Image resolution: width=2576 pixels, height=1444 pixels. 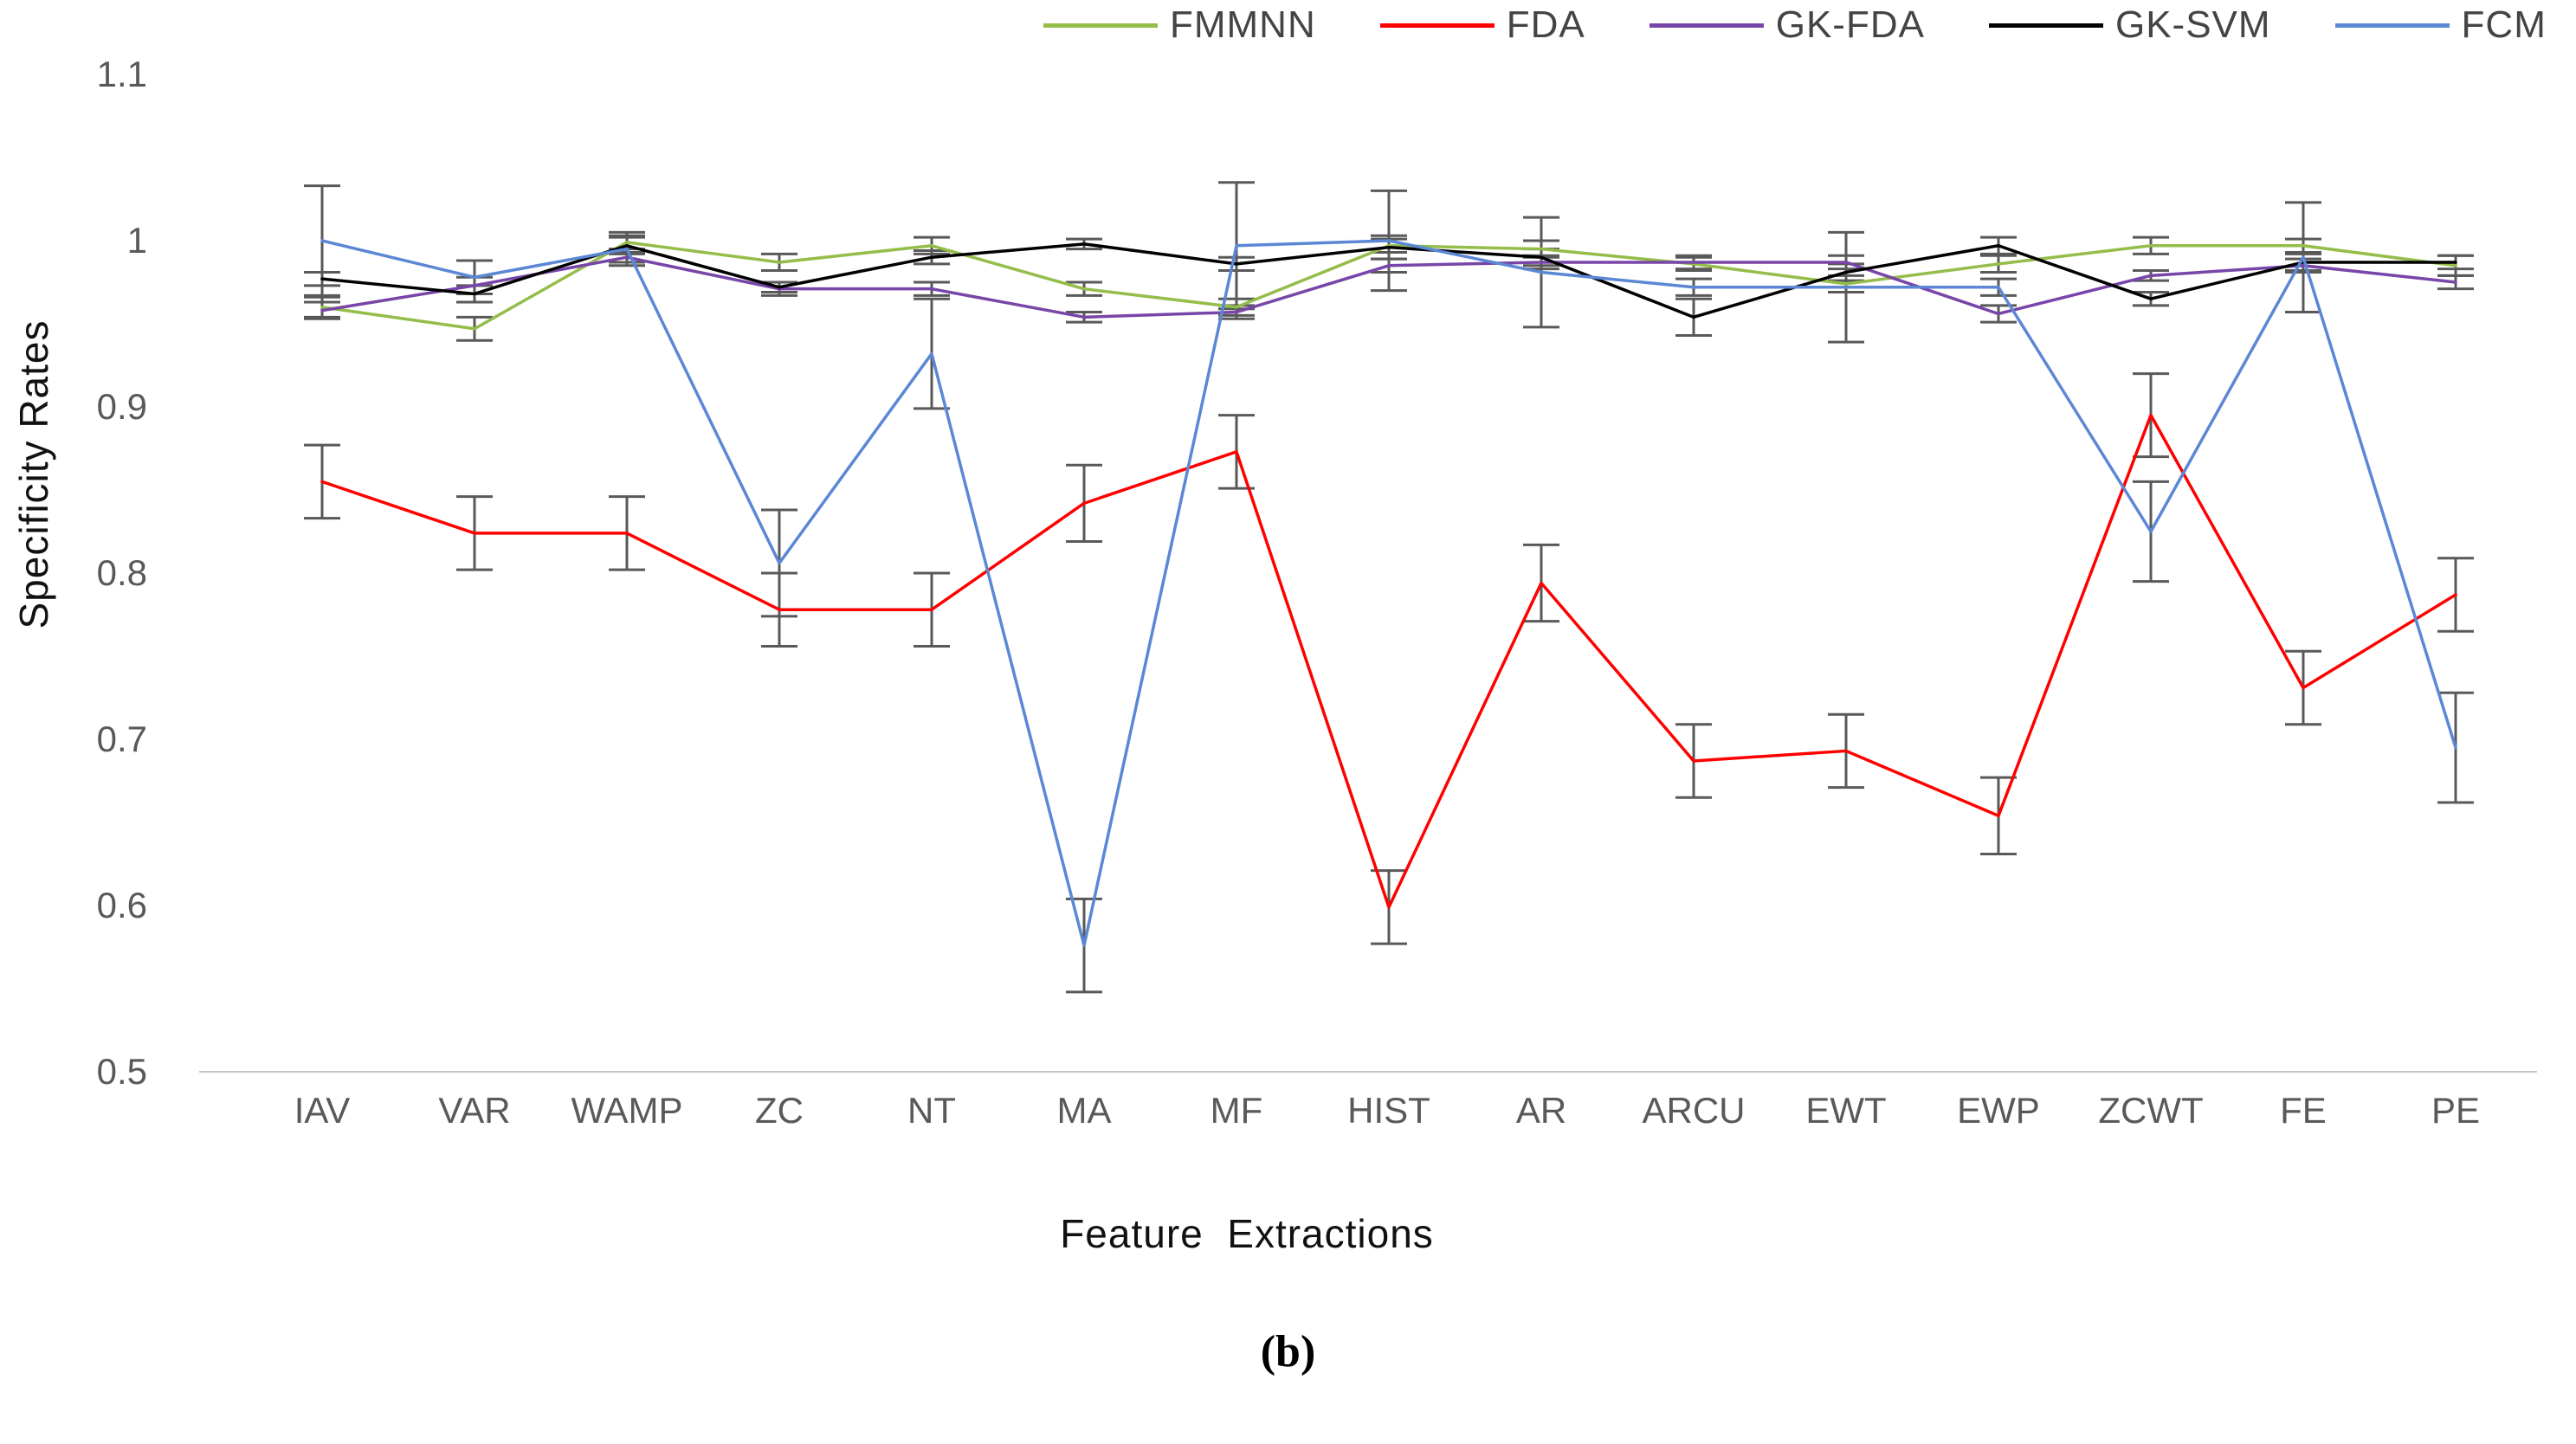 I want to click on legend-label-fcm: FCM, so click(x=2504, y=24).